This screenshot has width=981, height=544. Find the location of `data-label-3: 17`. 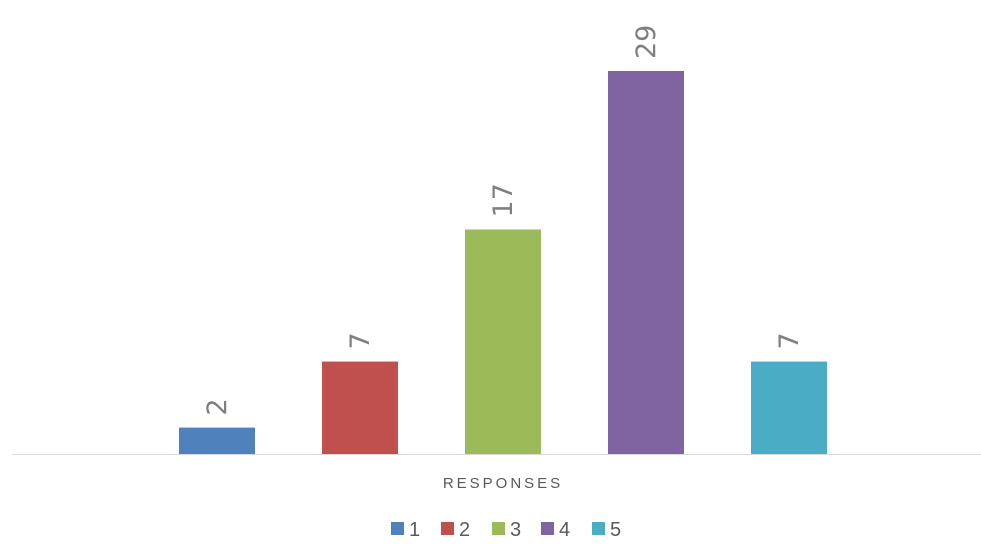

data-label-3: 17 is located at coordinates (503, 200).